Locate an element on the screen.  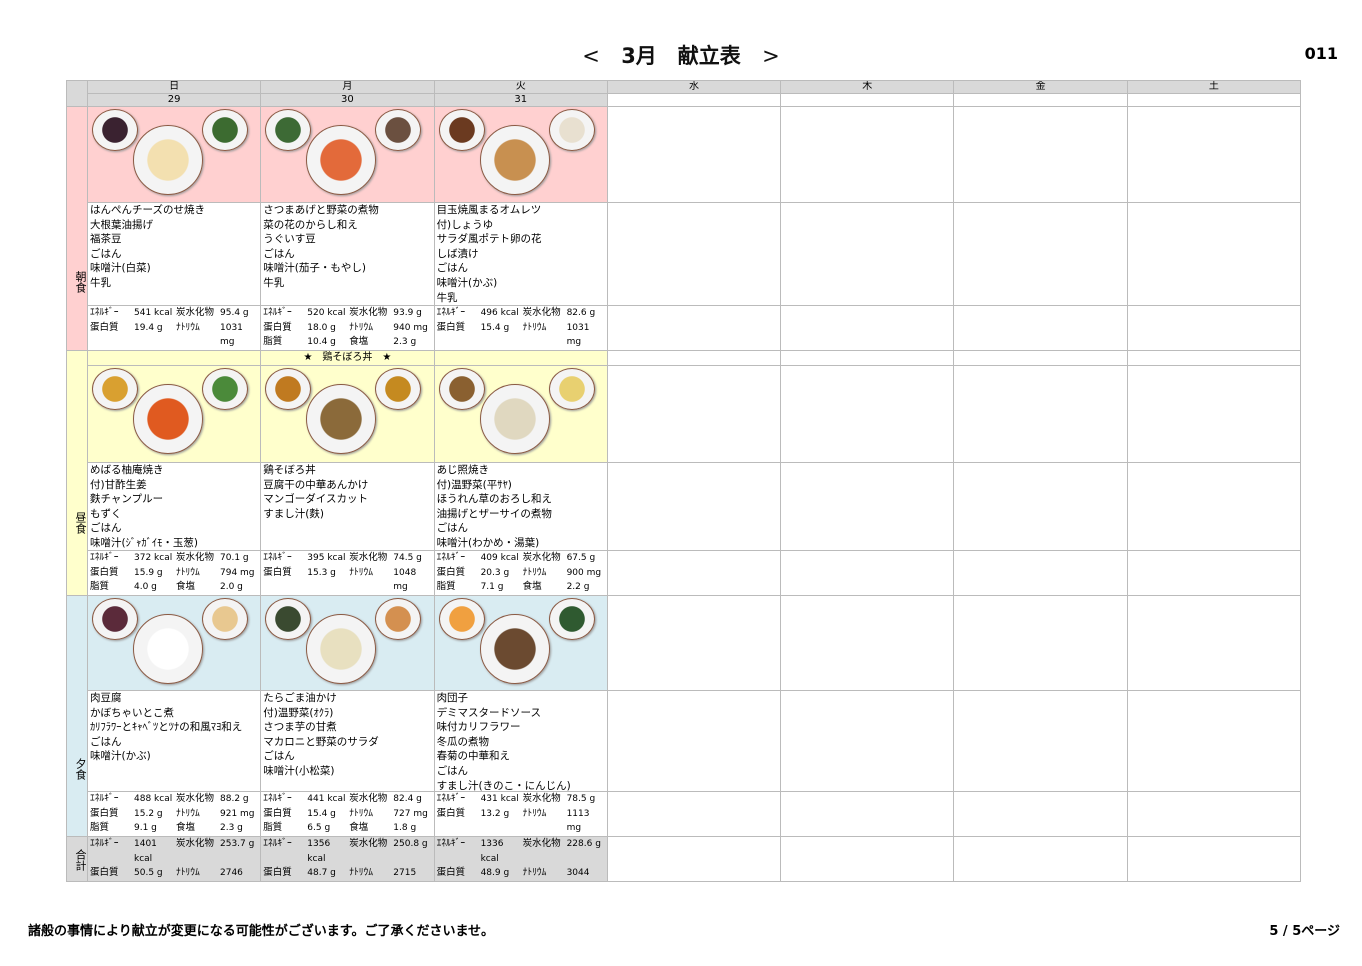
menu-item: 大根葉油揚げ is located at coordinates (121, 224).